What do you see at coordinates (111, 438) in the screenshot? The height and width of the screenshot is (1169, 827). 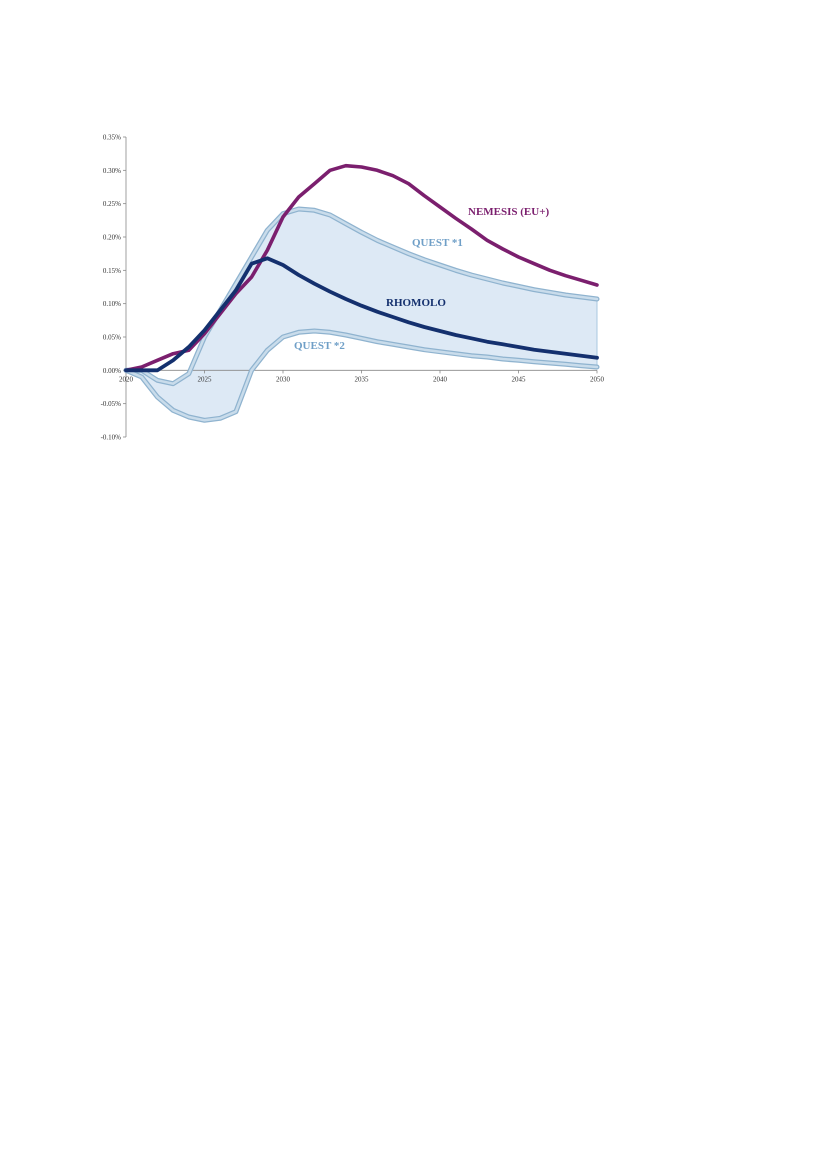 I see `y-tick-label: -0.10%` at bounding box center [111, 438].